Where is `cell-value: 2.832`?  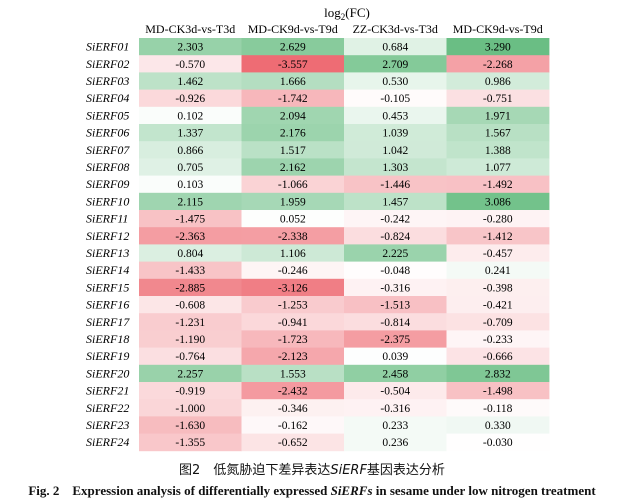 cell-value: 2.832 is located at coordinates (498, 374).